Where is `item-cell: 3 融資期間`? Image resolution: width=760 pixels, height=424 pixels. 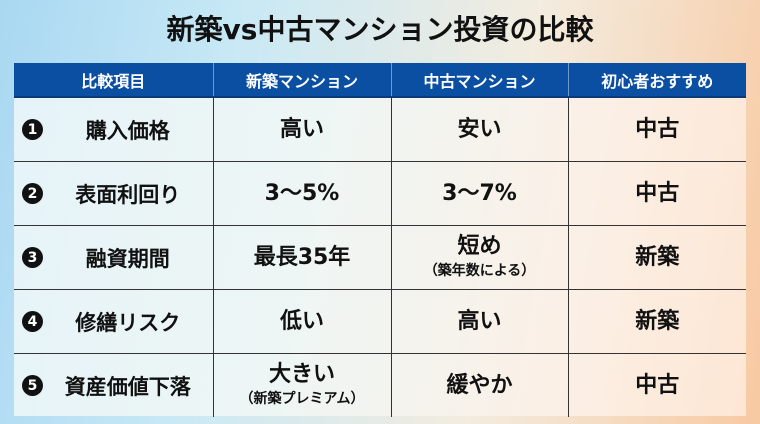
item-cell: 3 融資期間 is located at coordinates (114, 257).